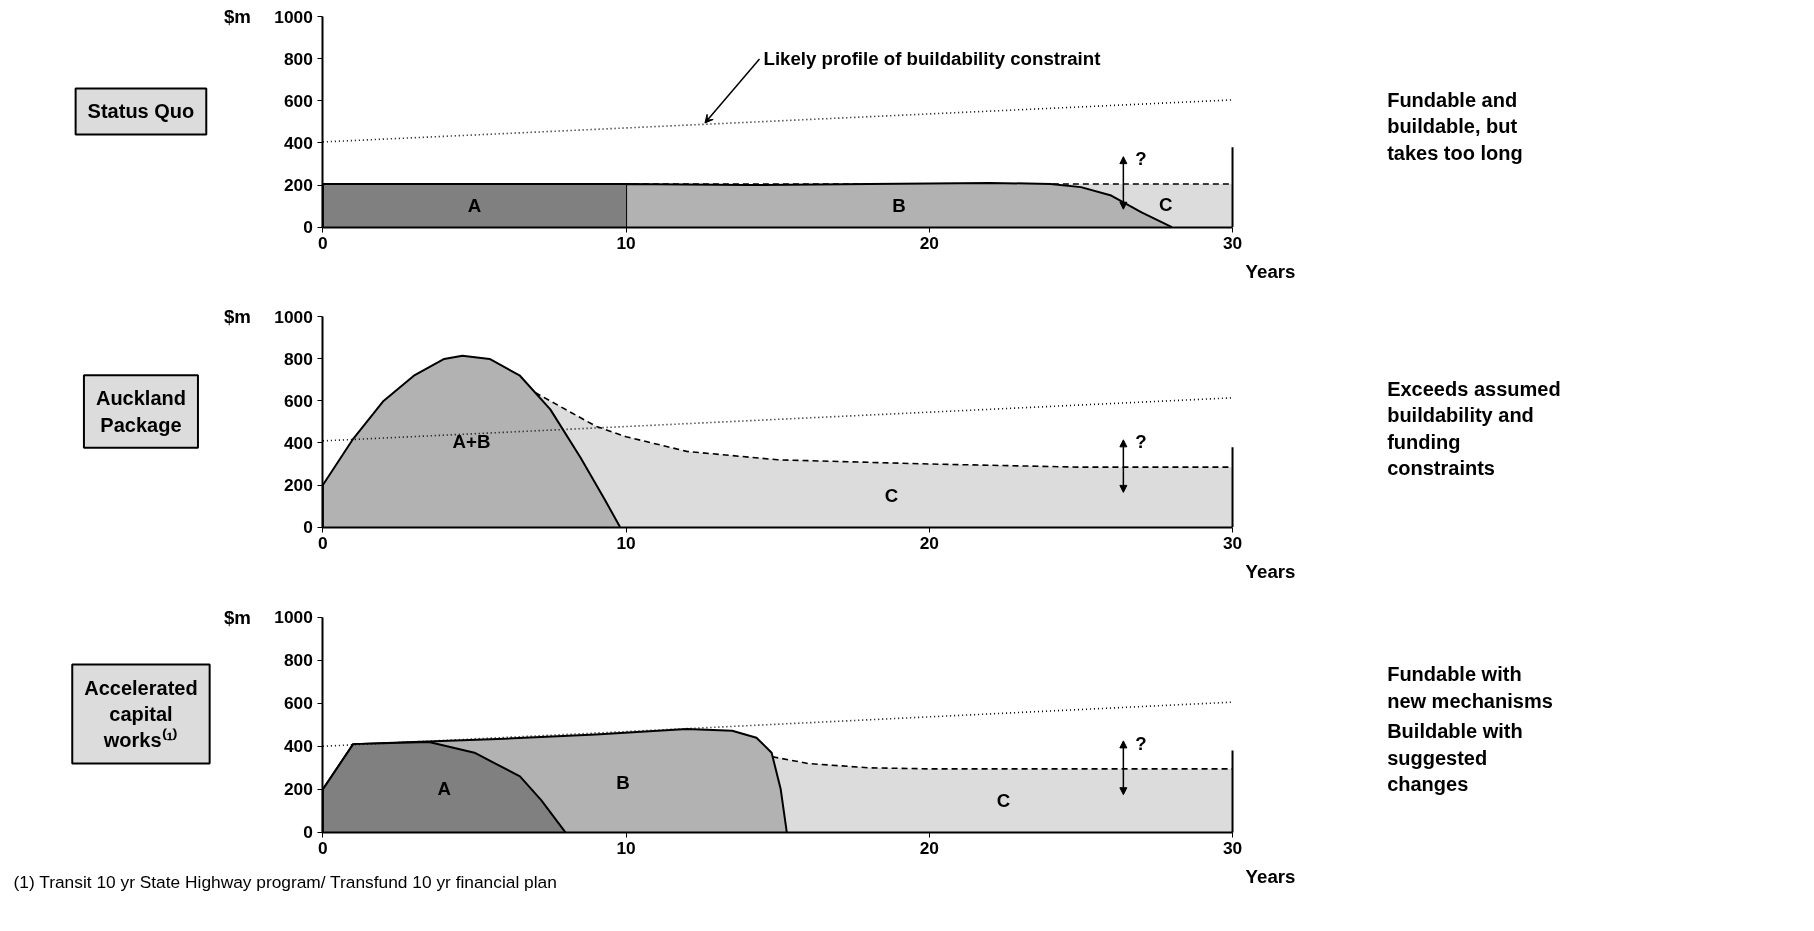 The image size is (1814, 931). I want to click on text: (1) Transit 10 yr State Highway program/ Transfund 10 yr financial plan, so click(285, 882).